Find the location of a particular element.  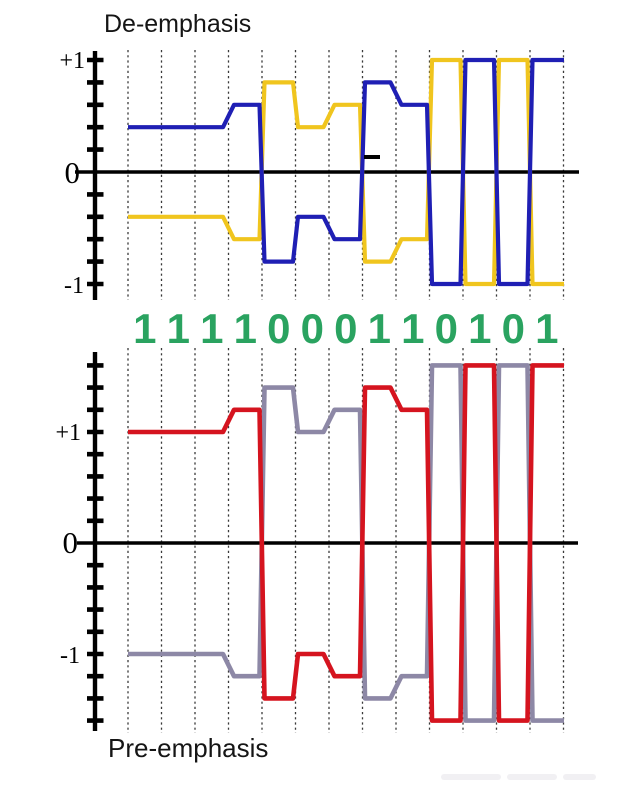

bottom-y-label-plus-one: +1 is located at coordinates (68, 433).